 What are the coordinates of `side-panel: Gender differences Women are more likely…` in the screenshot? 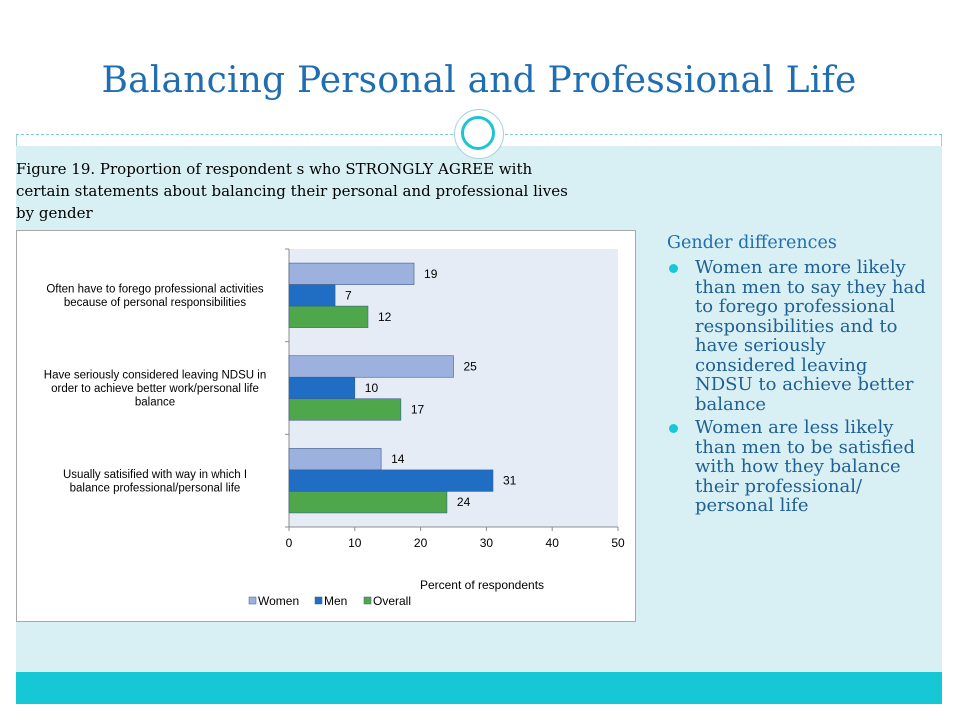 It's located at (798, 376).